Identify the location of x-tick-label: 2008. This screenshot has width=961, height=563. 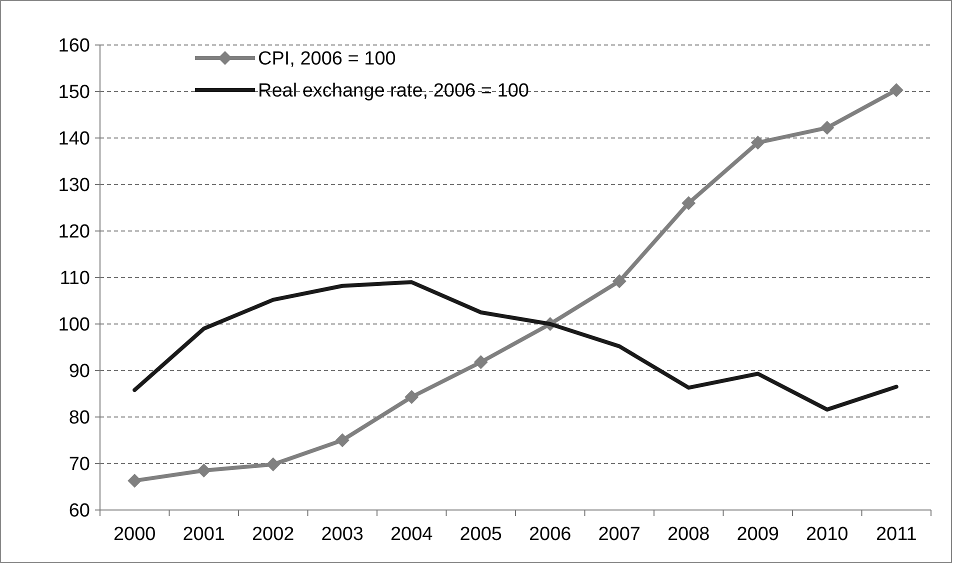
(688, 534).